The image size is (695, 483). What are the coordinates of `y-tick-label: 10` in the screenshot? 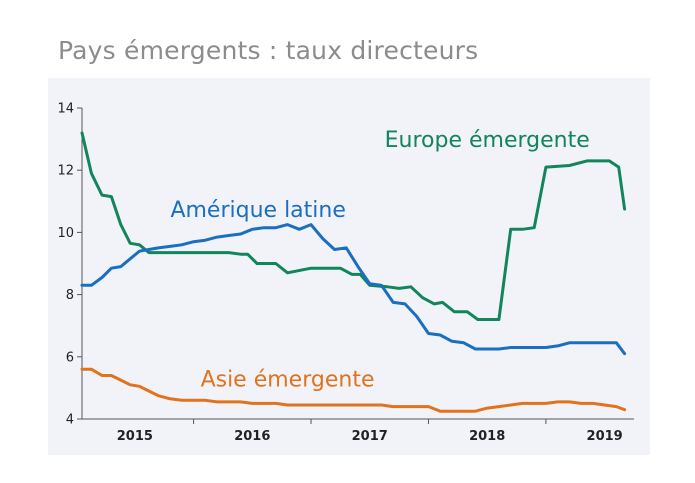 It's located at (65, 233).